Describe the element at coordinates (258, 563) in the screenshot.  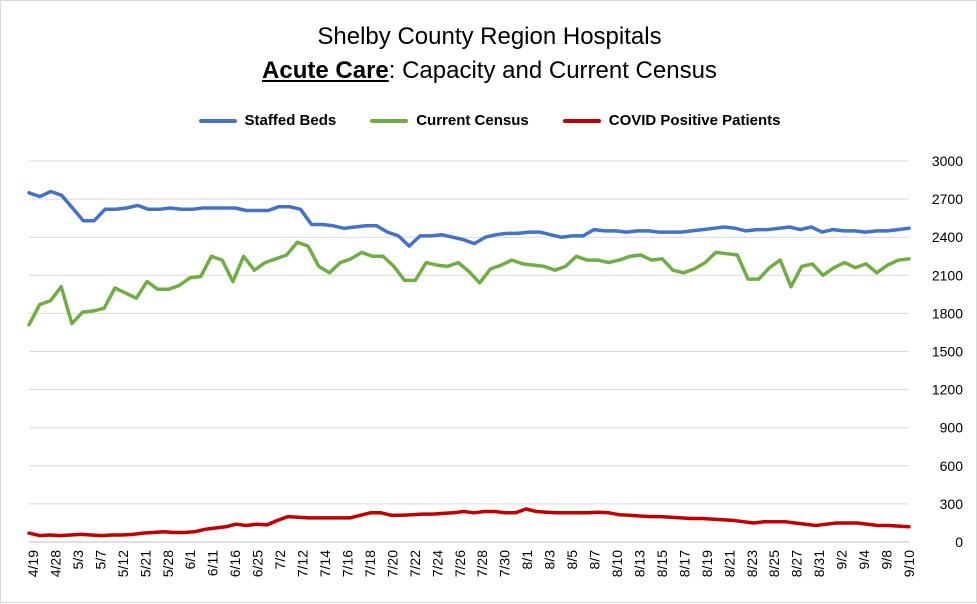
I see `x-tick-label: 6/25` at that location.